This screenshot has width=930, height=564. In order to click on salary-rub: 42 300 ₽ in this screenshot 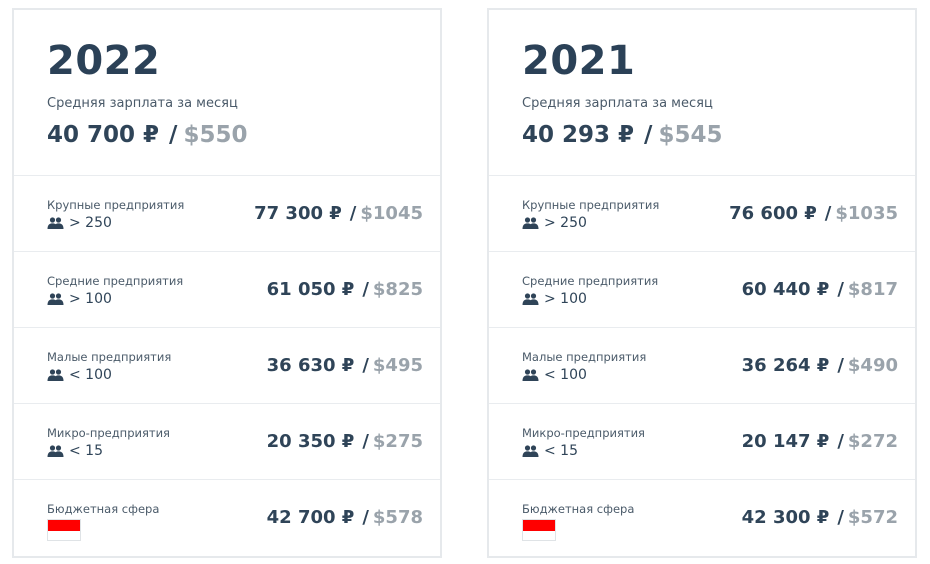, I will do `click(785, 517)`.